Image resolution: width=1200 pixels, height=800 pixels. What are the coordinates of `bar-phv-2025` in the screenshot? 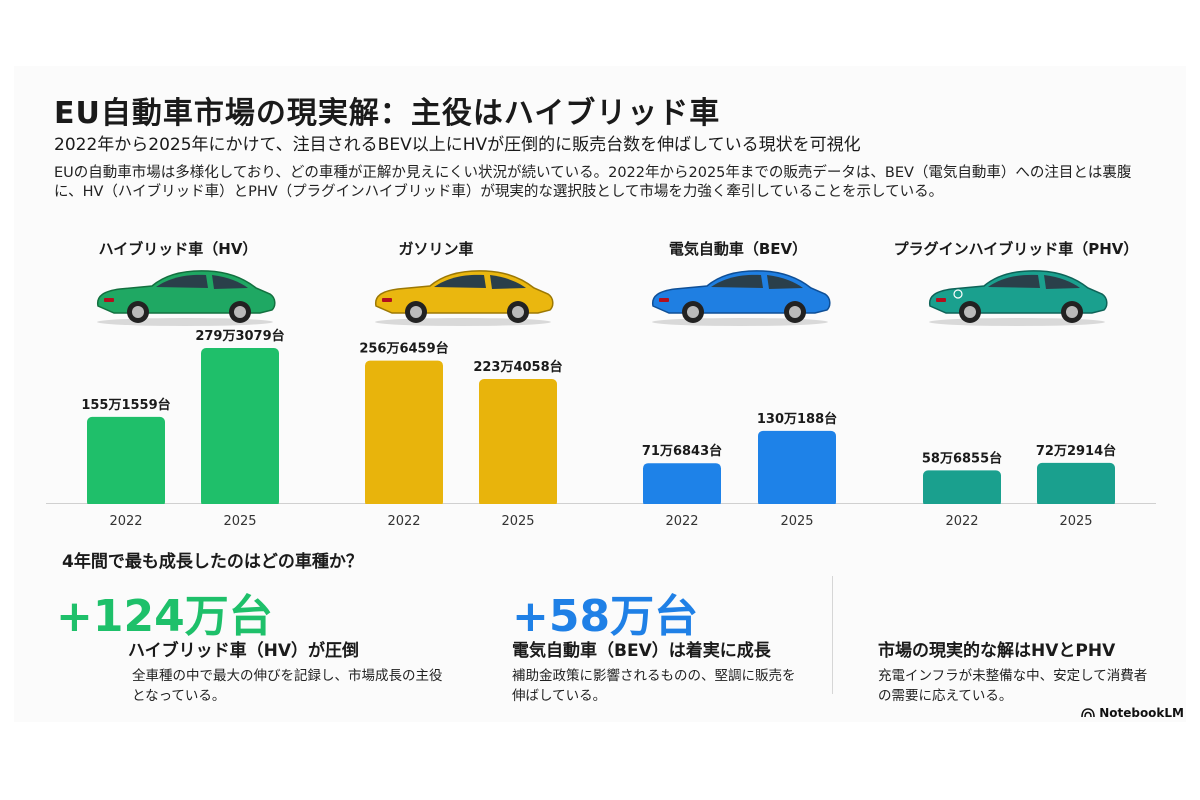 It's located at (1076, 484).